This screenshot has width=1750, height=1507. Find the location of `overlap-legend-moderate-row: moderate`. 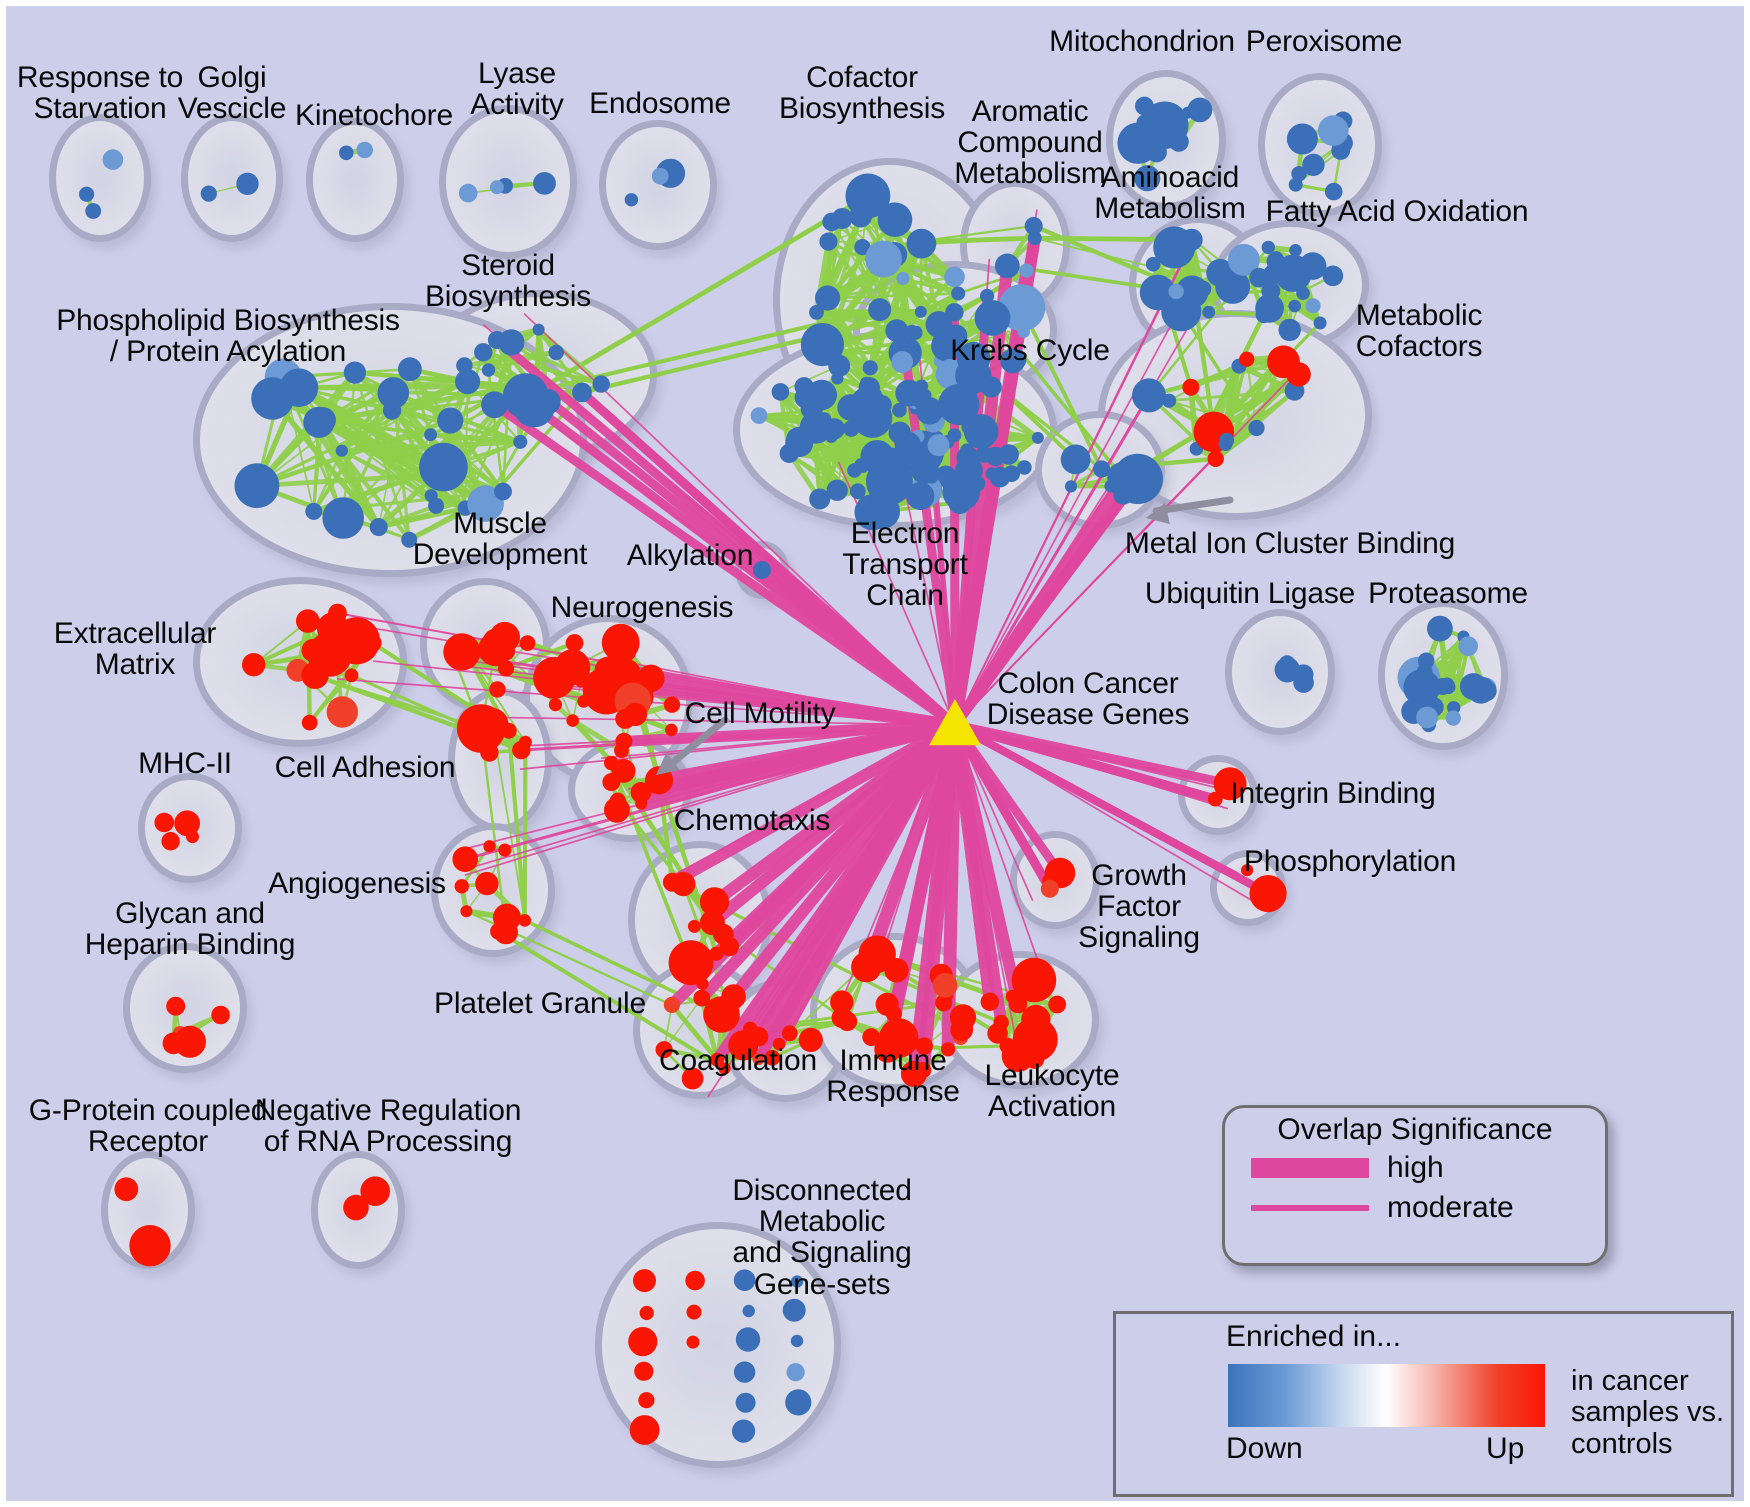

overlap-legend-moderate-row: moderate is located at coordinates (1415, 1208).